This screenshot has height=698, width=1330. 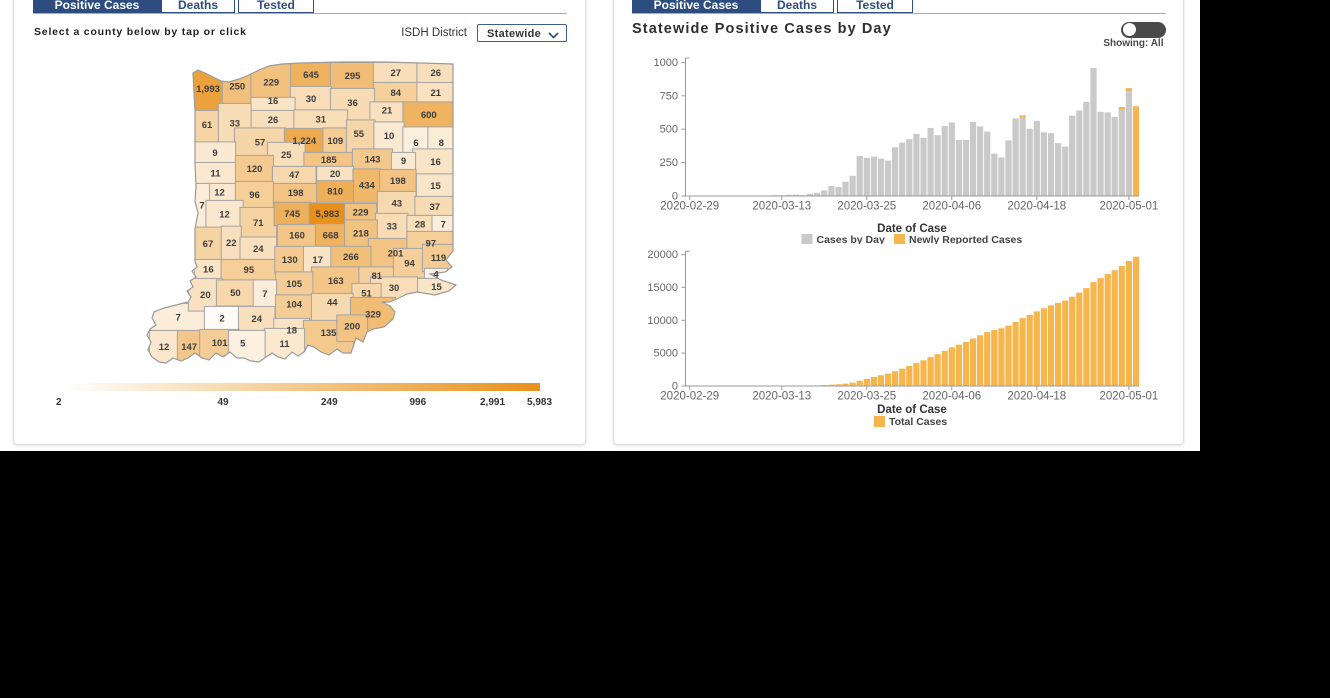 I want to click on svg-text: 81, so click(x=376, y=276).